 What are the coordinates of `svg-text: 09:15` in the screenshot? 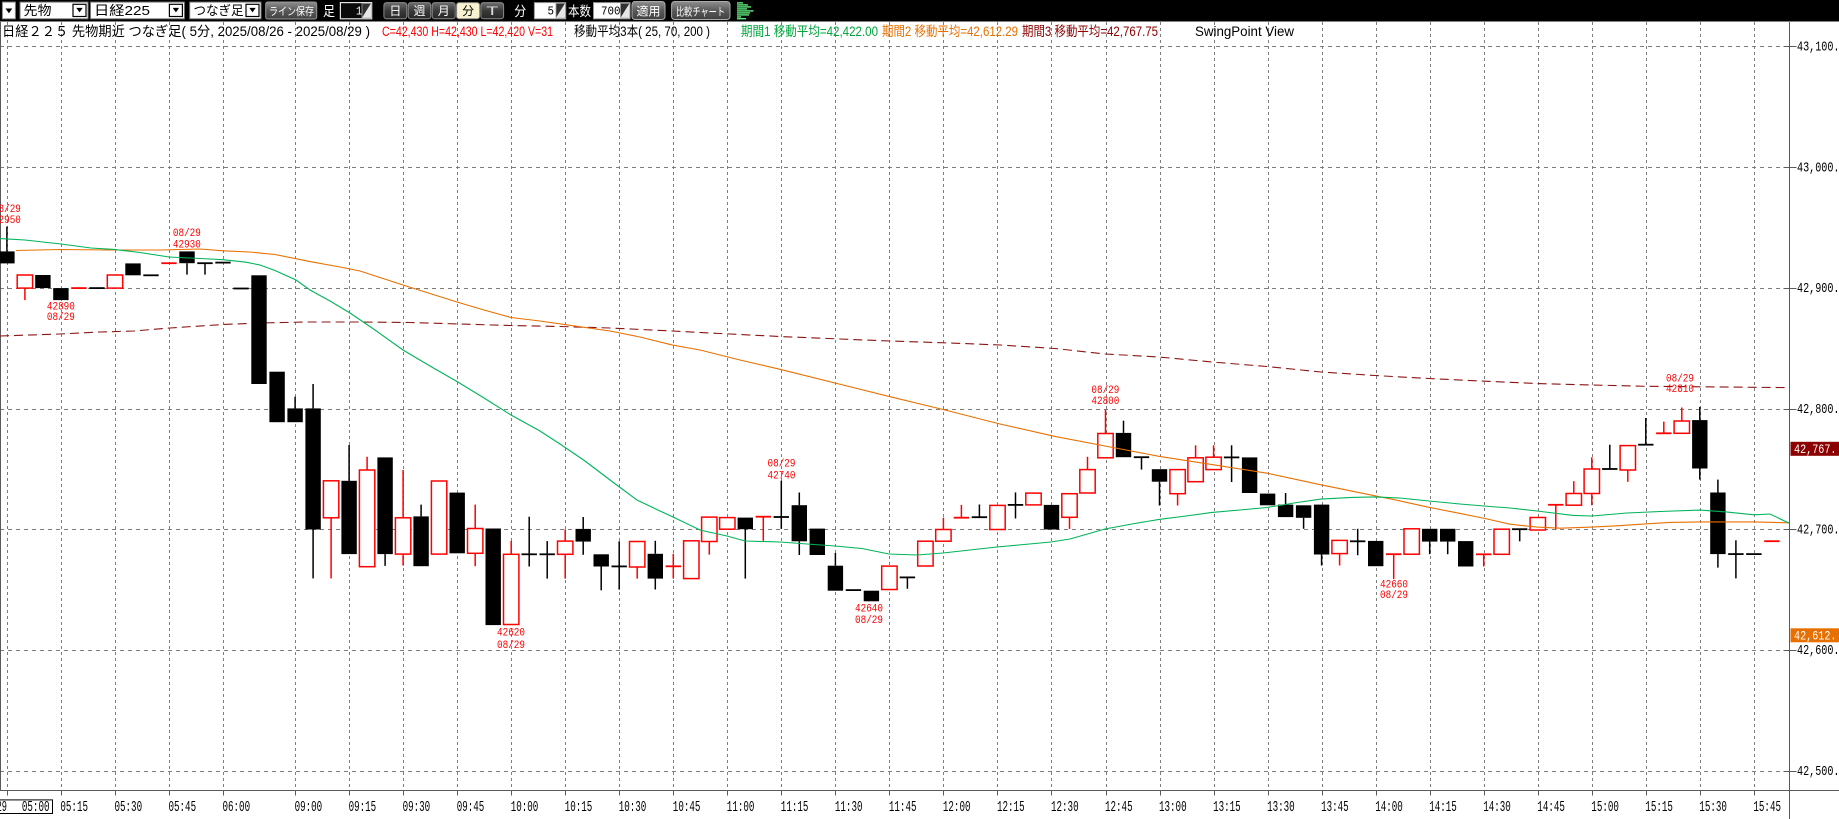 It's located at (363, 807).